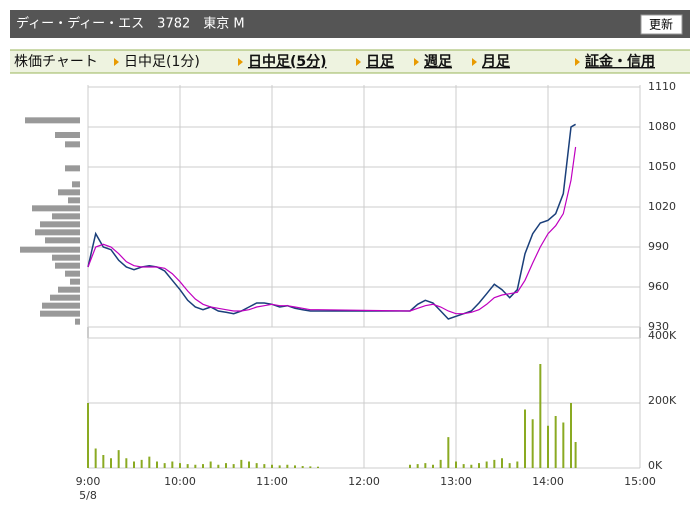  Describe the element at coordinates (350, 24) in the screenshot. I see `header-bar` at that location.